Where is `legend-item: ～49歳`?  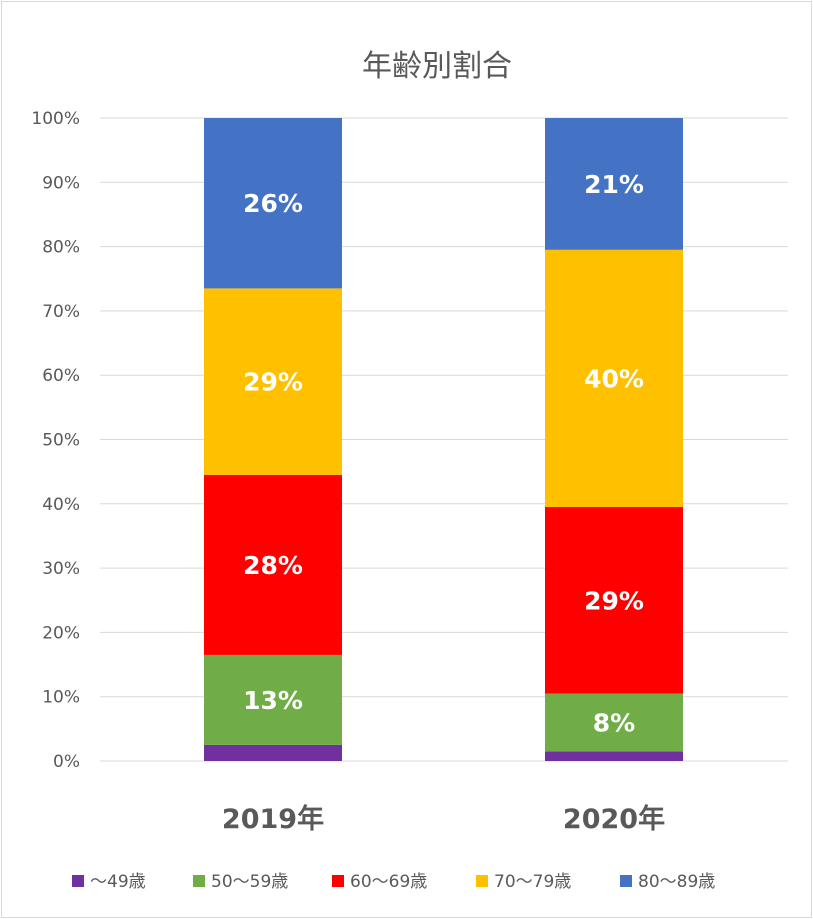
legend-item: ～49歳 is located at coordinates (109, 882).